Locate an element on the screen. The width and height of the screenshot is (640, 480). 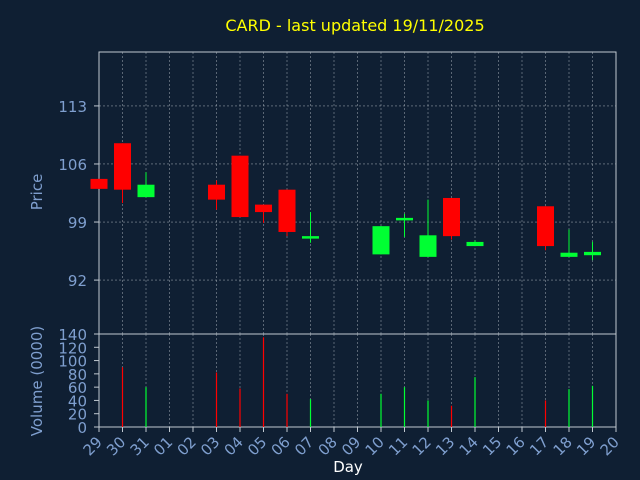
volume-tick-label: 20 is located at coordinates (77, 415).